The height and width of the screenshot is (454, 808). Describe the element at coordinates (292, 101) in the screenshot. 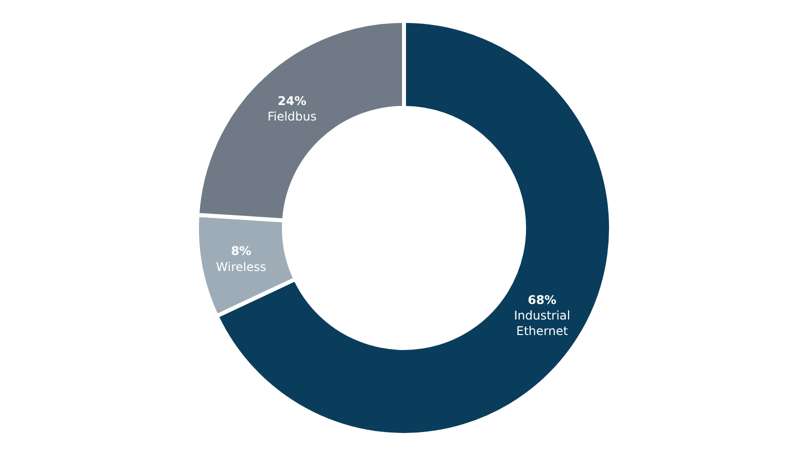

I see `data-label: 24%` at that location.